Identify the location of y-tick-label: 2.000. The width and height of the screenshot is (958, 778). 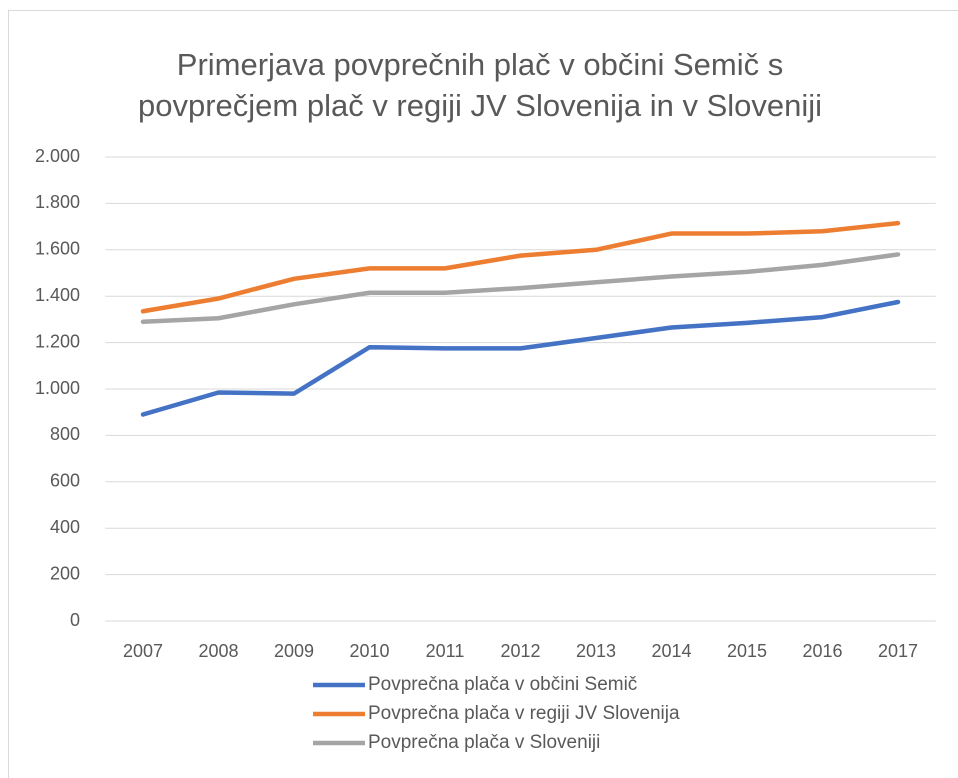
(57, 156).